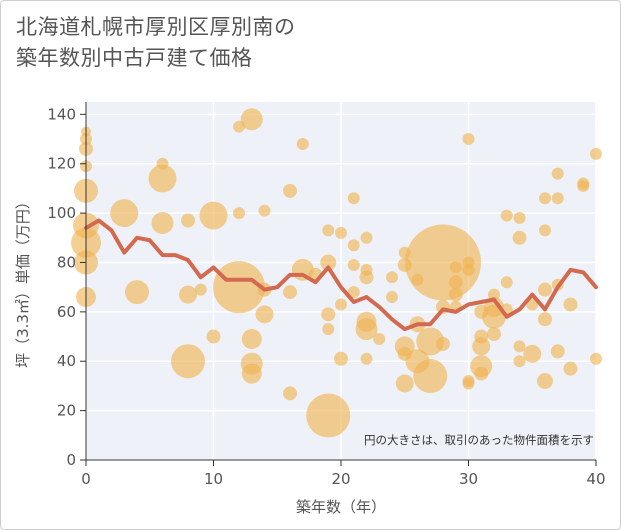 The width and height of the screenshot is (621, 530). I want to click on size-note: 円の大きさは、取引のあった物件面積を示す, so click(479, 440).